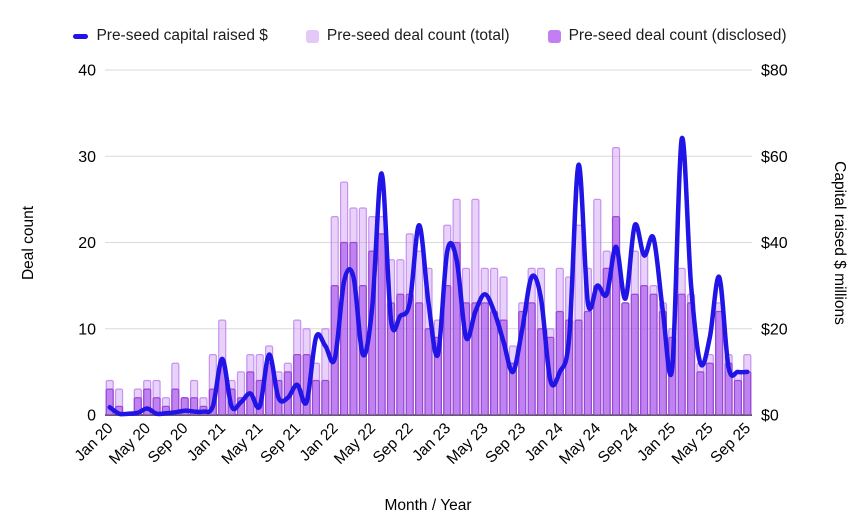 Image resolution: width=860 pixels, height=532 pixels. I want to click on y-right-tick-labels: $0 $20 $40 $60 $80, so click(774, 244).